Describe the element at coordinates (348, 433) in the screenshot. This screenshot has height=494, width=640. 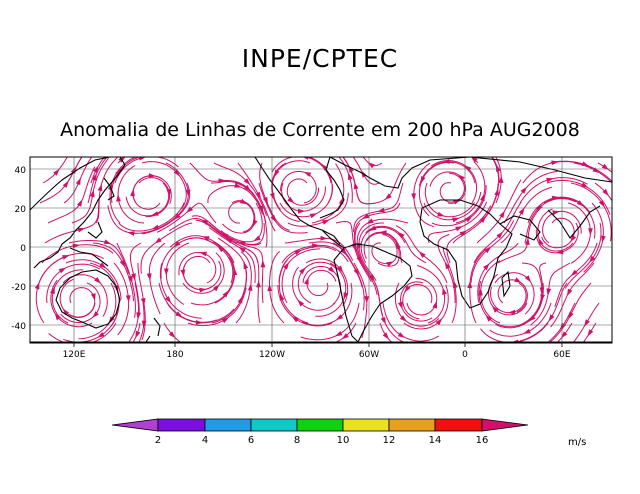
I see `colorbar: 2 4 6 8 10 12 14 16 m/s` at that location.